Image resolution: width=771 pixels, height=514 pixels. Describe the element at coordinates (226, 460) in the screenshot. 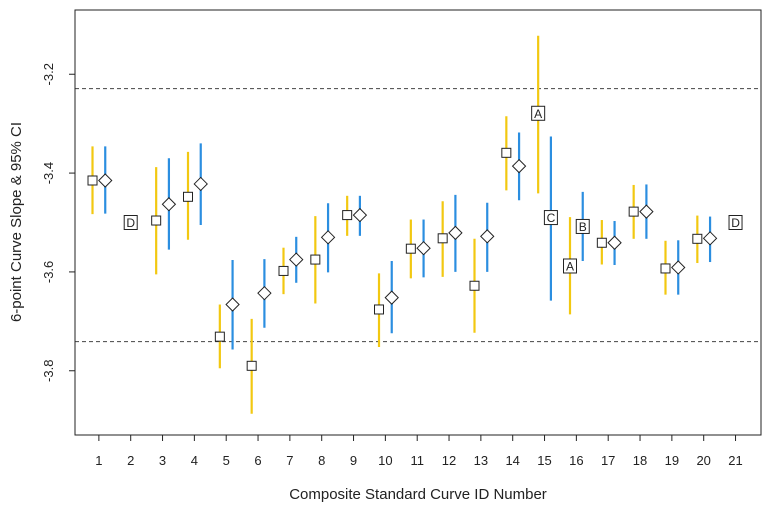

I see `x-tick-label: 5` at that location.